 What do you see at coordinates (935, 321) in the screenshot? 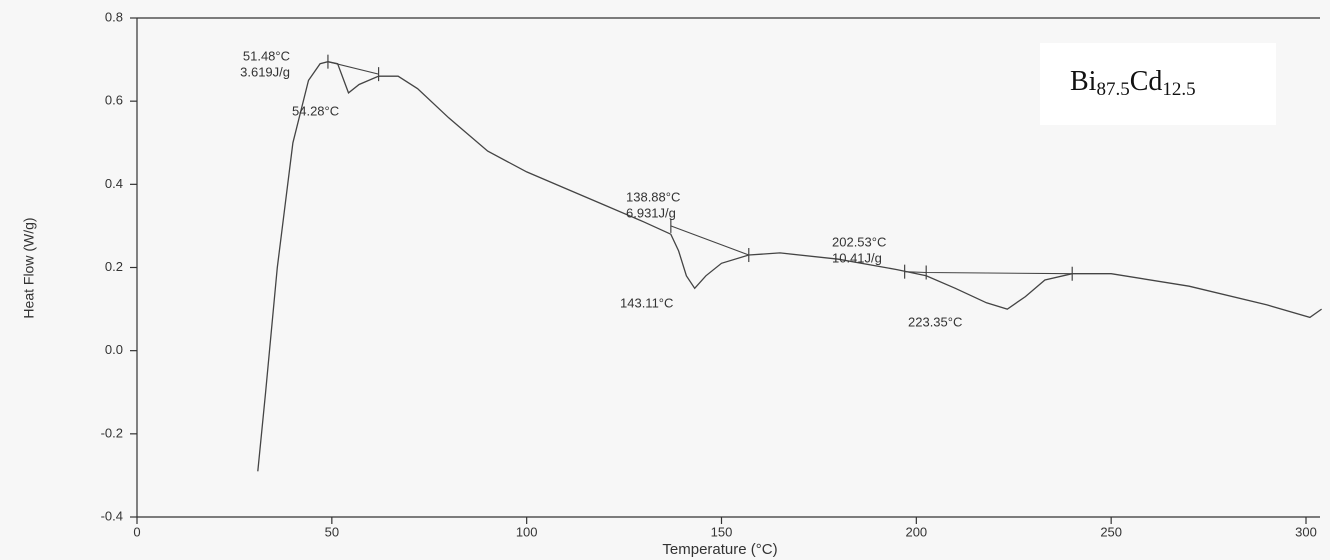
I see `annotation: 223.35°C` at bounding box center [935, 321].